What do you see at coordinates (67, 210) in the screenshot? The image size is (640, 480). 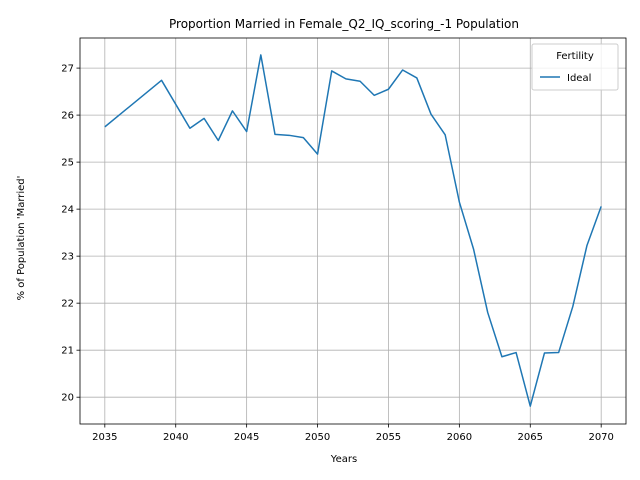 I see `y-tick-label: 24` at bounding box center [67, 210].